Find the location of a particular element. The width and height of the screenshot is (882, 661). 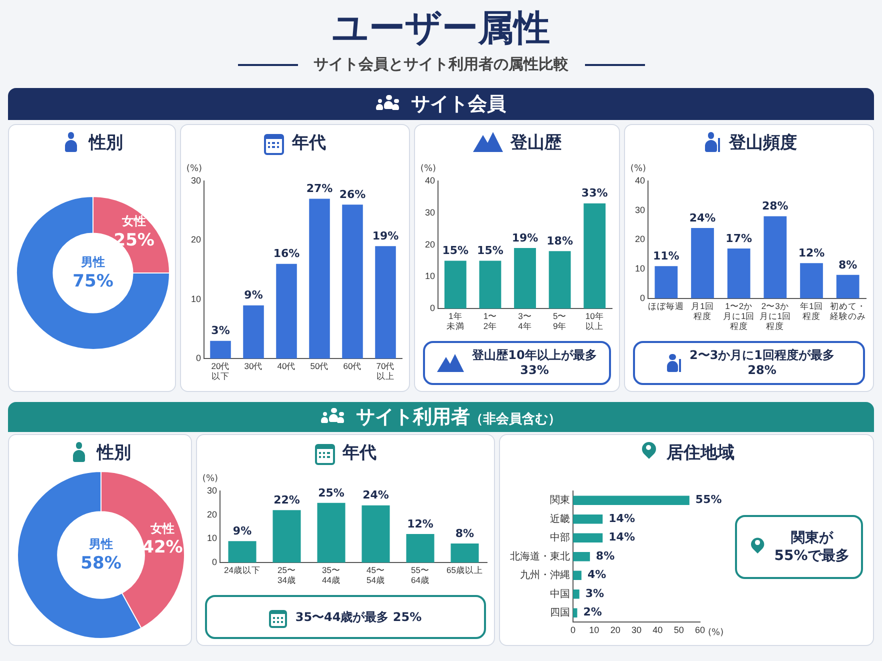

x-tick-label: 65歳以上 is located at coordinates (464, 570).